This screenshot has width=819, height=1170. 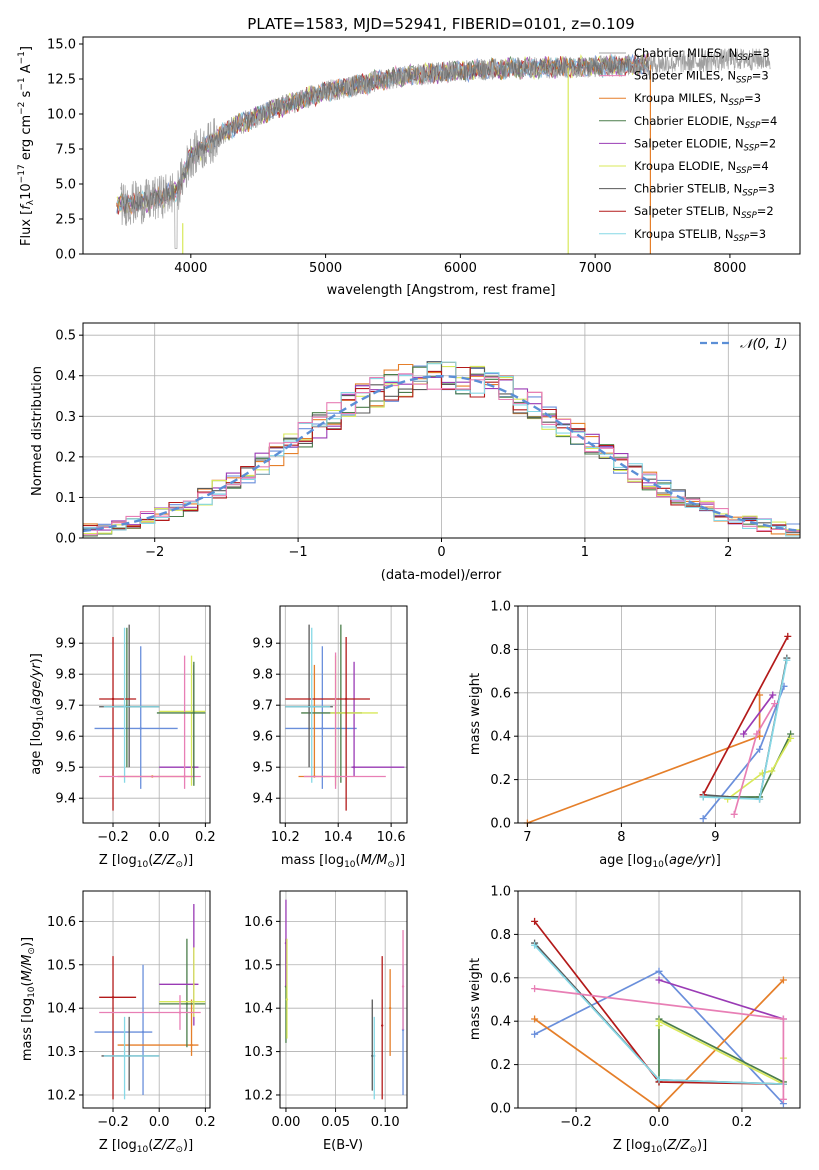 I want to click on mass-vs-Z-ylabel: mass [log10(M/M⊙)], so click(x=28, y=999).